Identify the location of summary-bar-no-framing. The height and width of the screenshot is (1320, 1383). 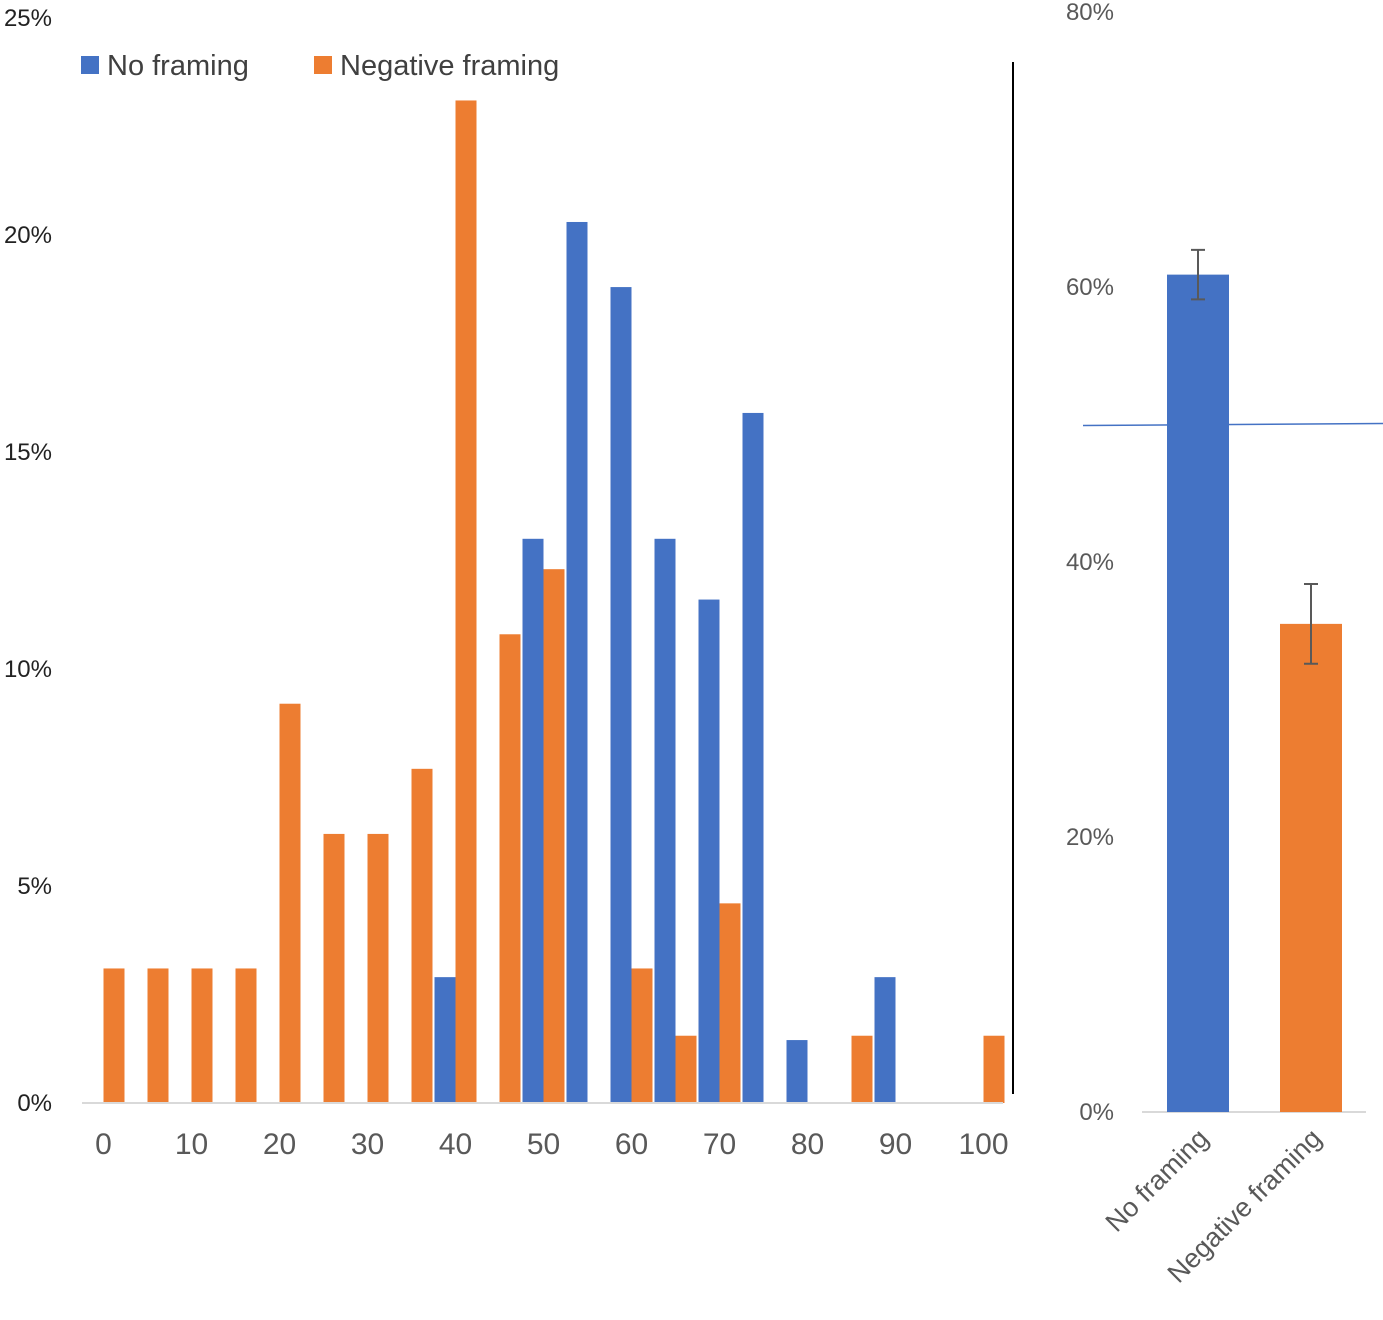
(1198, 693).